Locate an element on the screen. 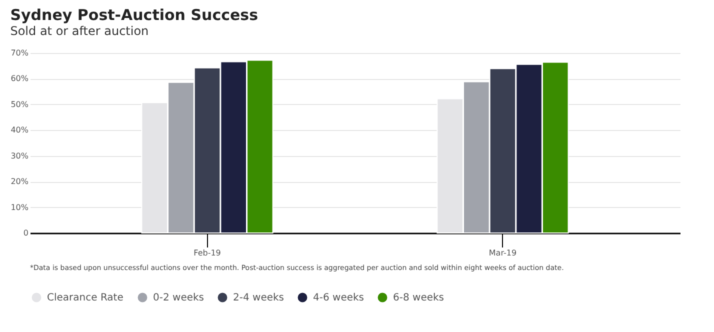 The height and width of the screenshot is (332, 714). y-tick-label: 40% is located at coordinates (19, 130).